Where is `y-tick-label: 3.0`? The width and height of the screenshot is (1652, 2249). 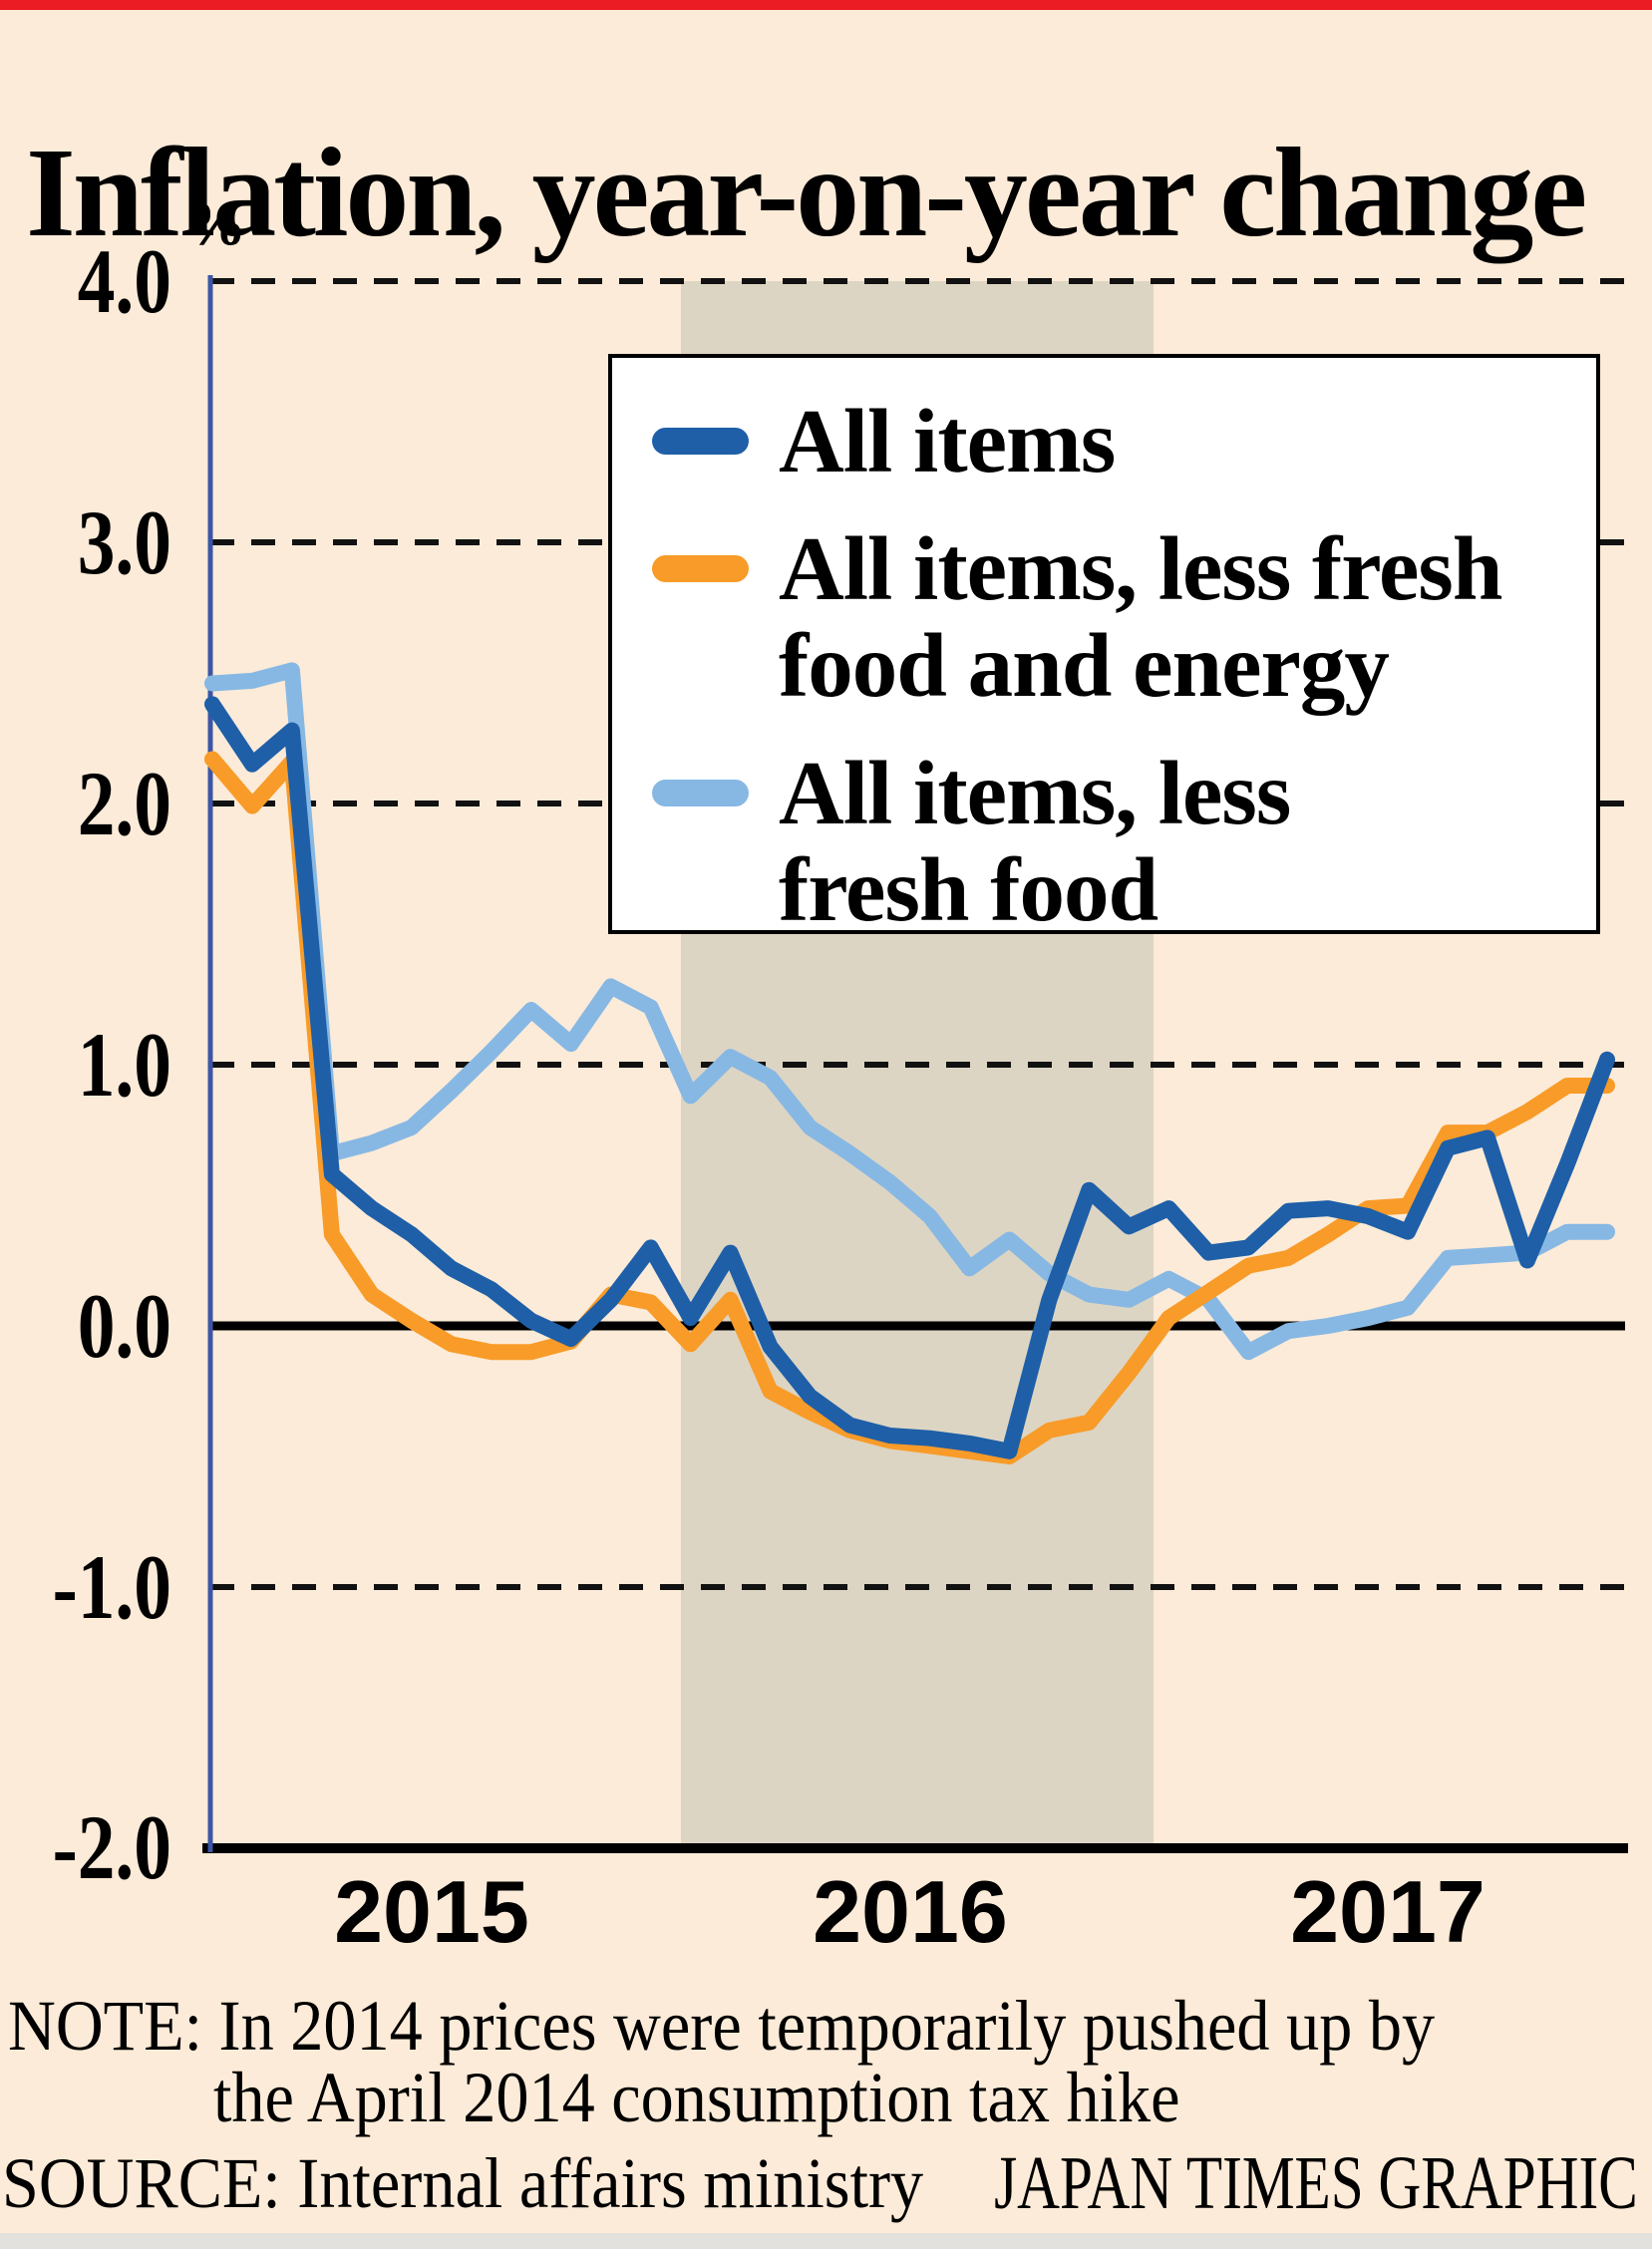 y-tick-label: 3.0 is located at coordinates (124, 542).